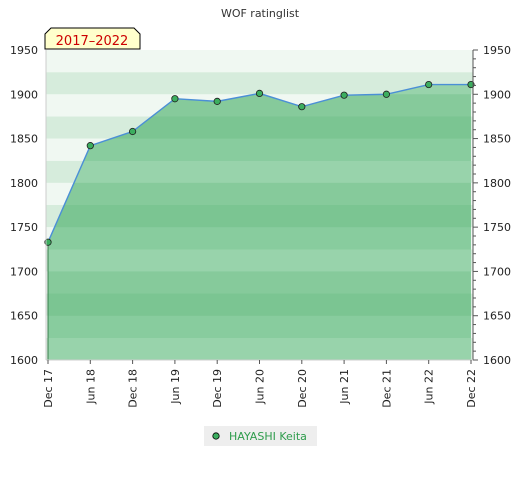 This screenshot has width=520, height=480. I want to click on x-tick-label: Dec 20, so click(302, 388).